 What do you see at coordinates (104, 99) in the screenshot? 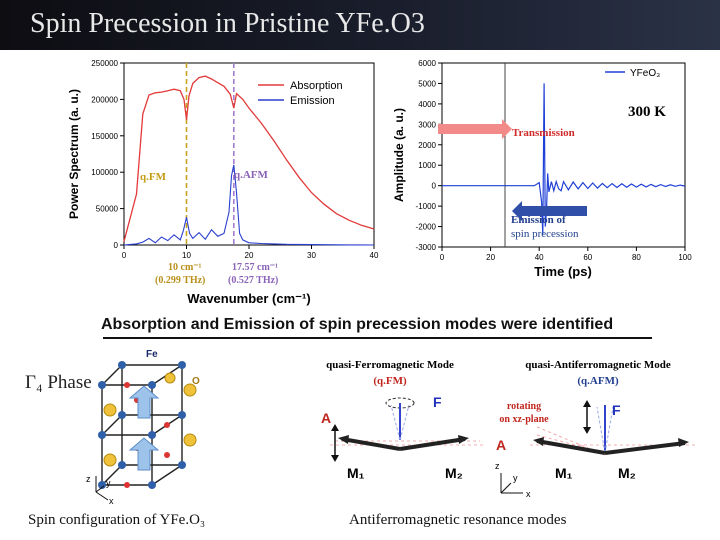
I see `left-ytick-label: 200000` at bounding box center [104, 99].